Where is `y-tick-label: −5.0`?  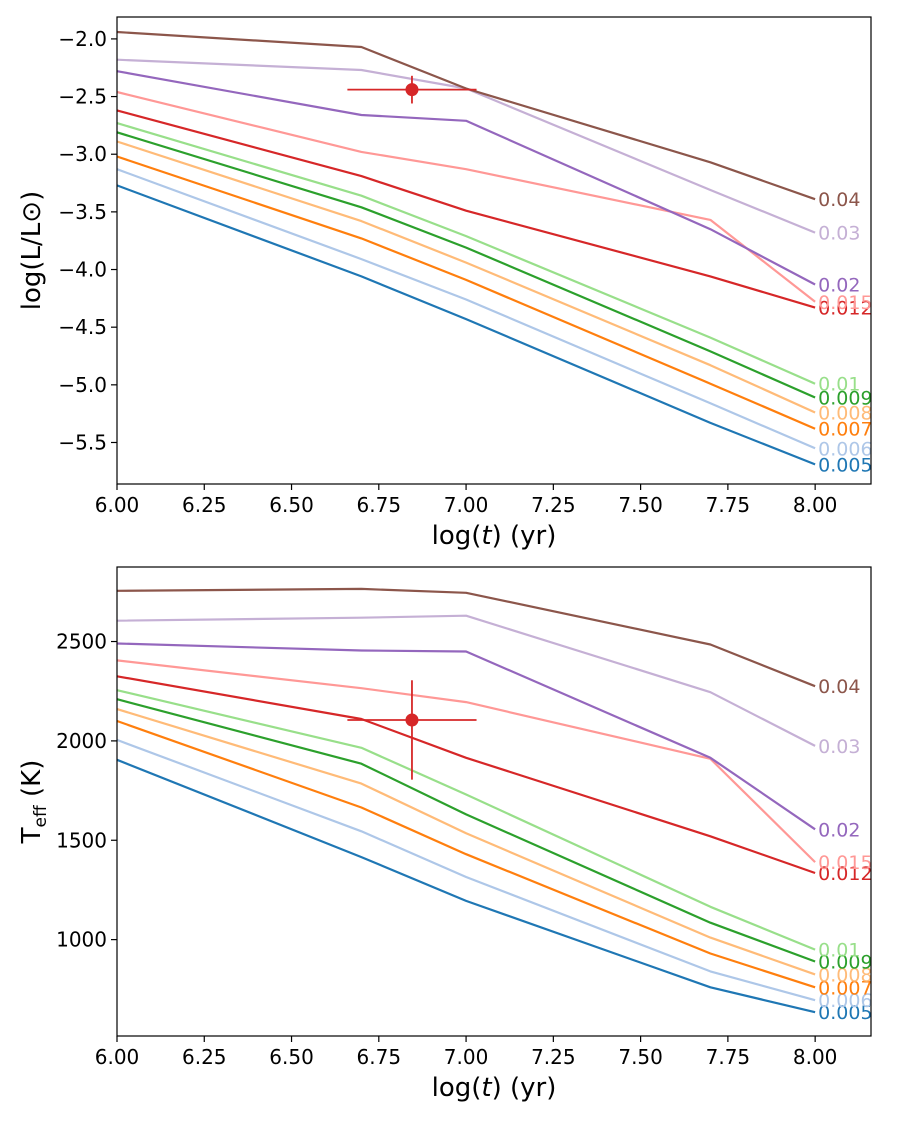 y-tick-label: −5.0 is located at coordinates (82, 385).